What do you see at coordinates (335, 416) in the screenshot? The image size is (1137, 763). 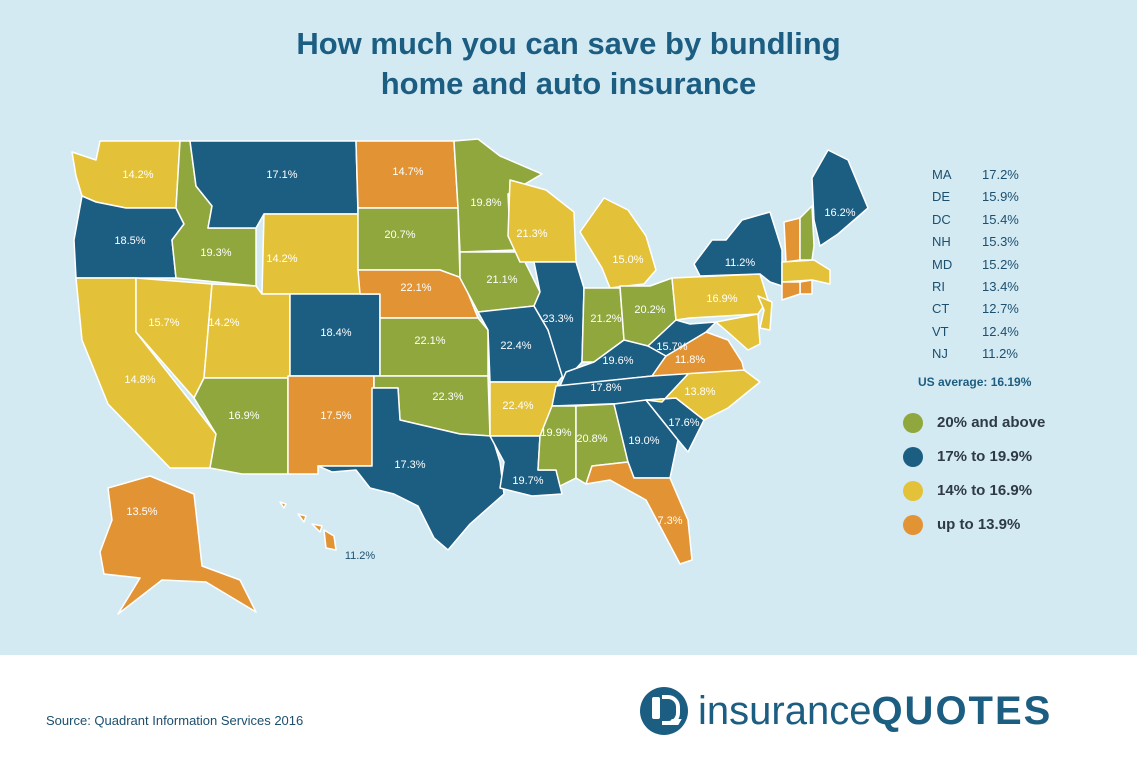 I see `state-label: 17.5%` at bounding box center [335, 416].